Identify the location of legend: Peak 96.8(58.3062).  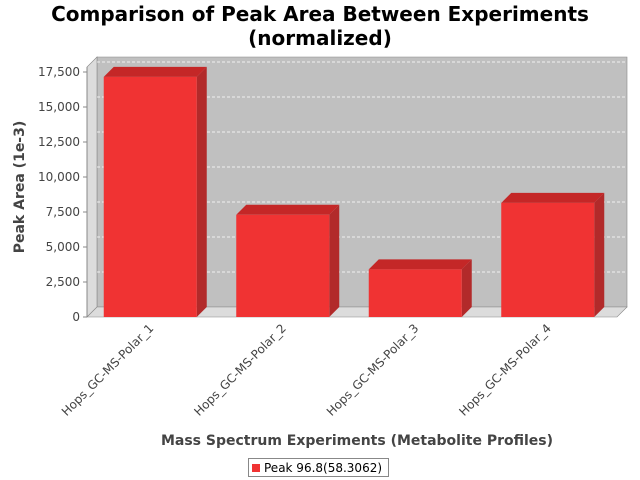
(319, 467).